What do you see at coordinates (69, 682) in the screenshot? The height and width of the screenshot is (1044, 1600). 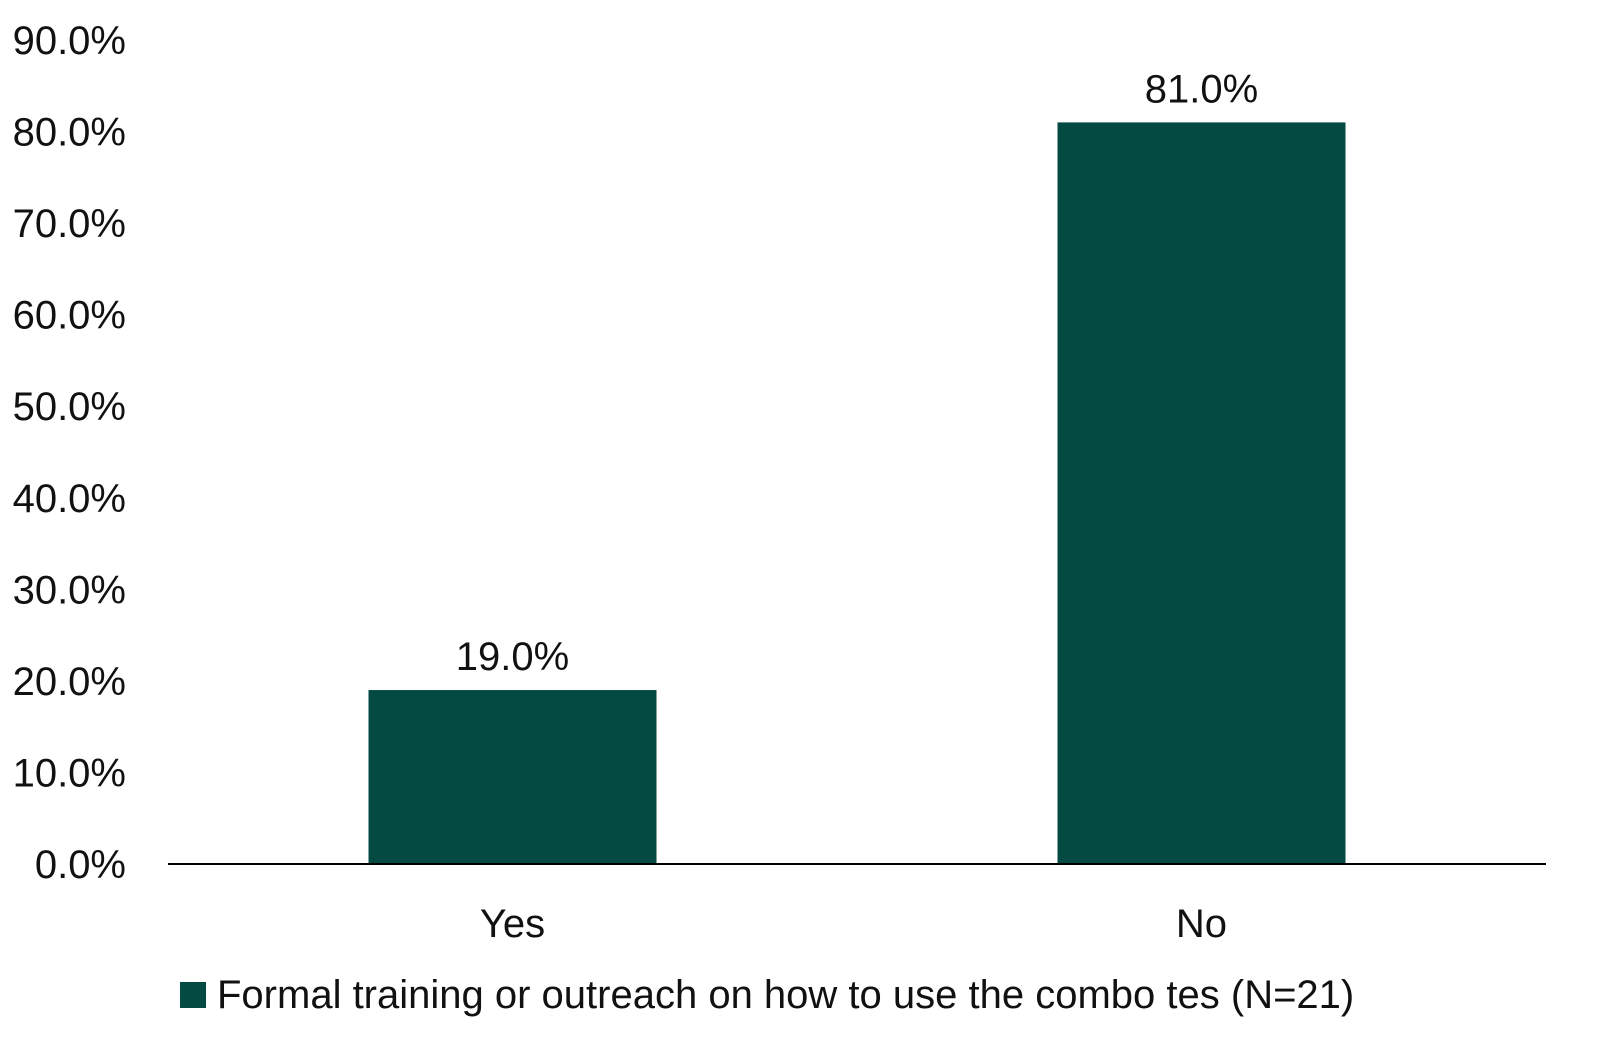 I see `y-tick-label: 20.0%` at bounding box center [69, 682].